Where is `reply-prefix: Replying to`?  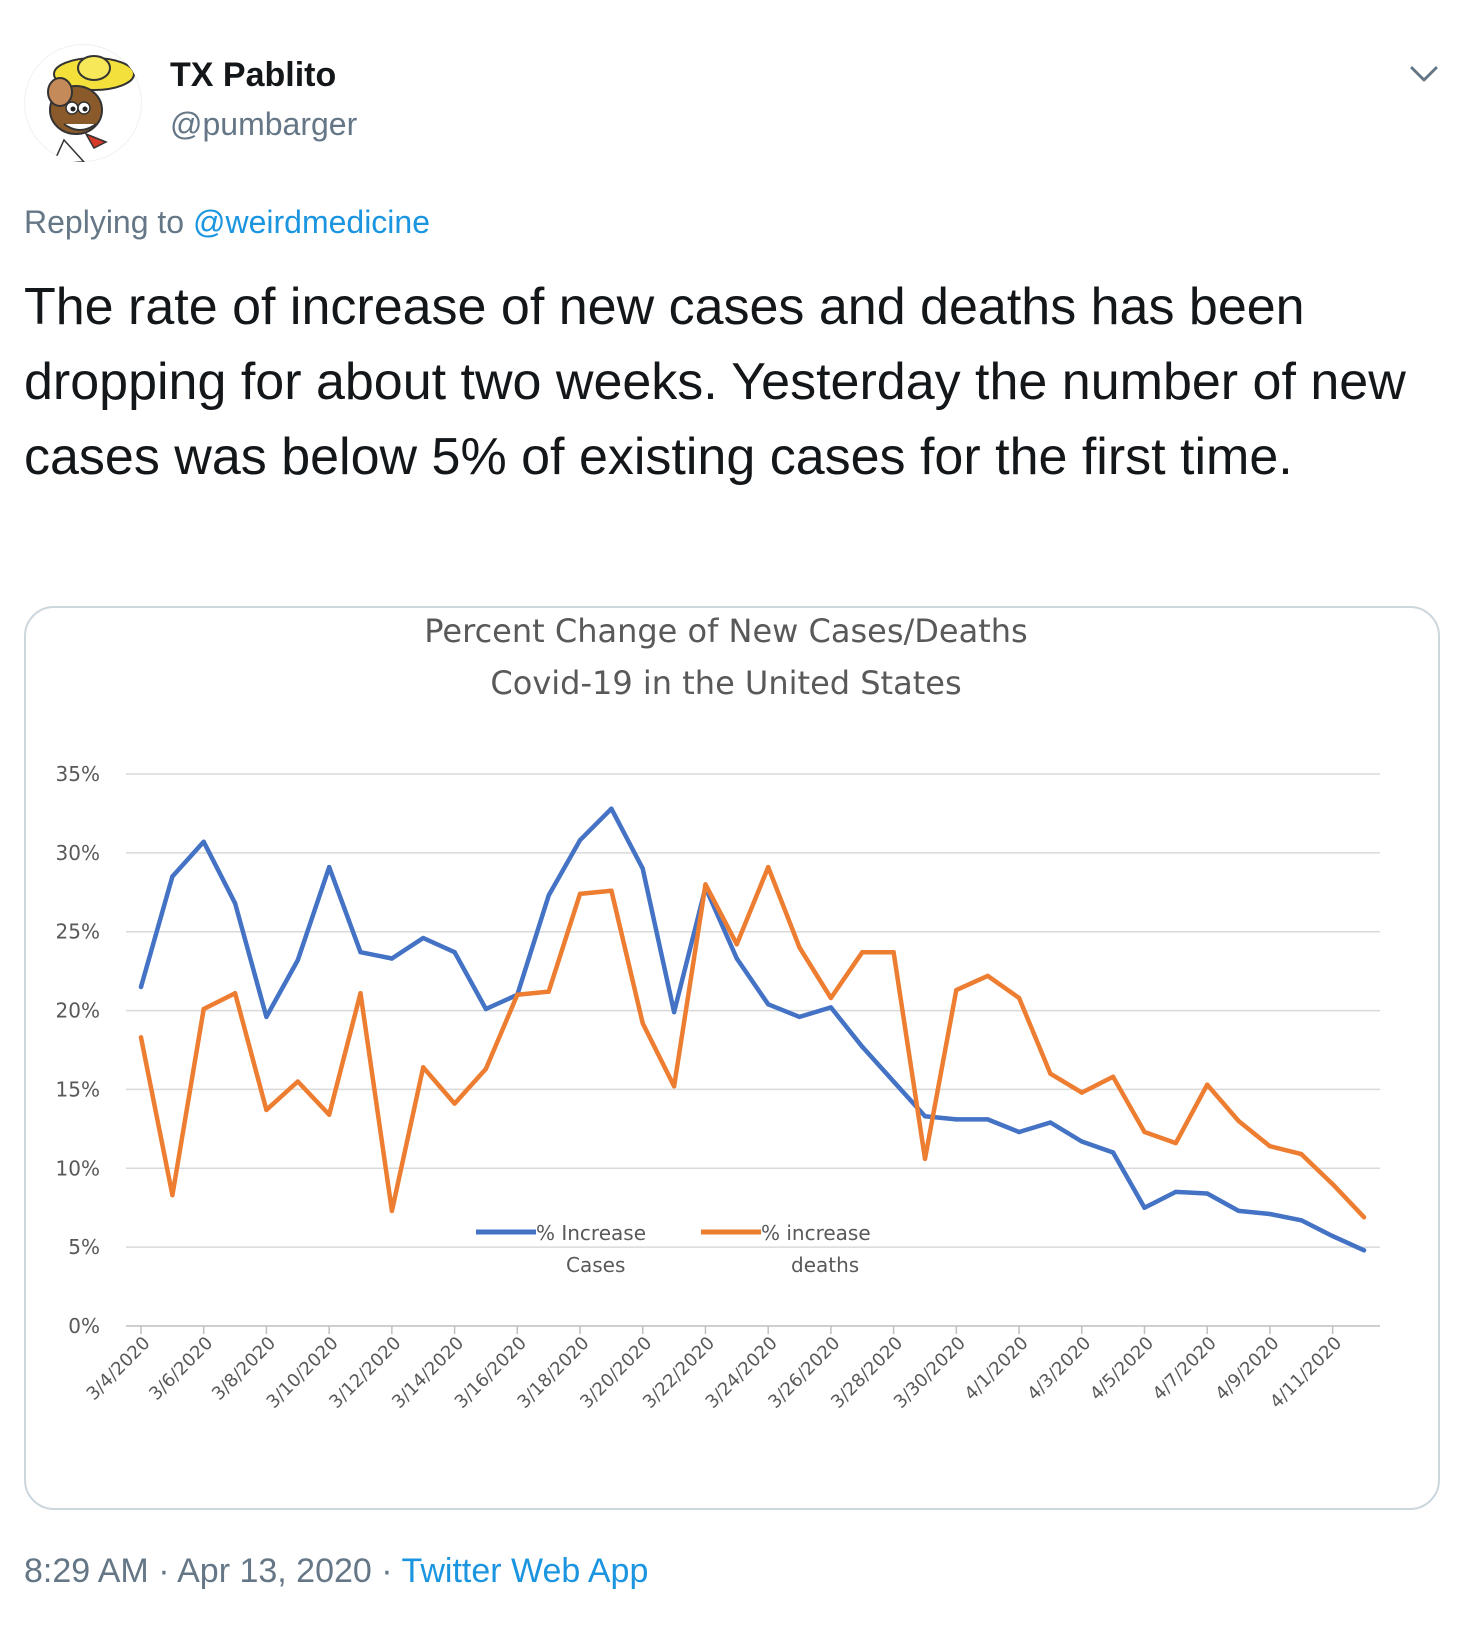
reply-prefix: Replying to is located at coordinates (104, 222).